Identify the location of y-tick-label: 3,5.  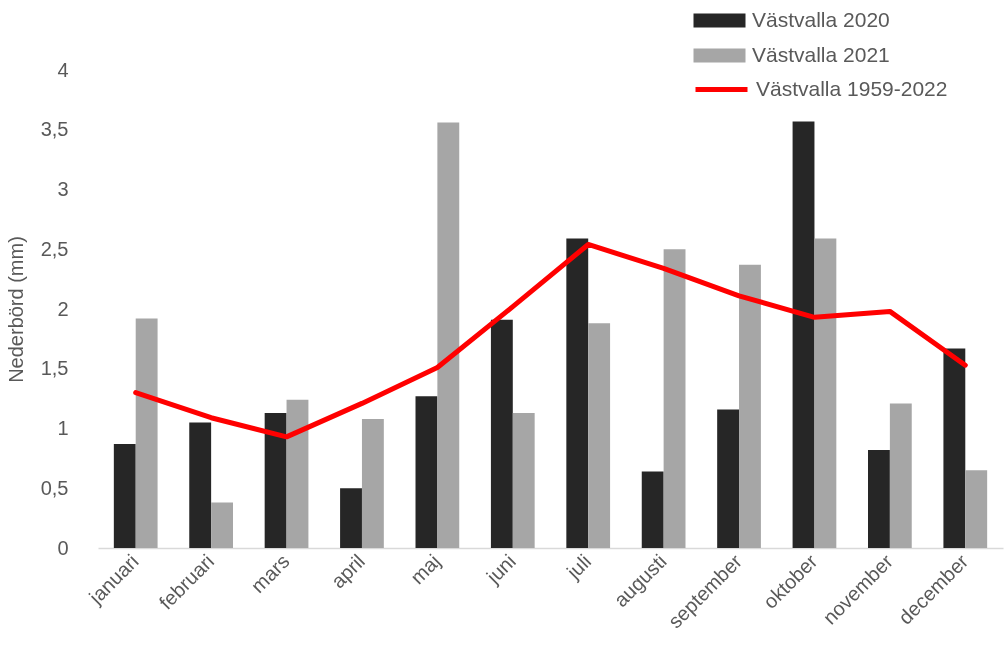
(54, 129).